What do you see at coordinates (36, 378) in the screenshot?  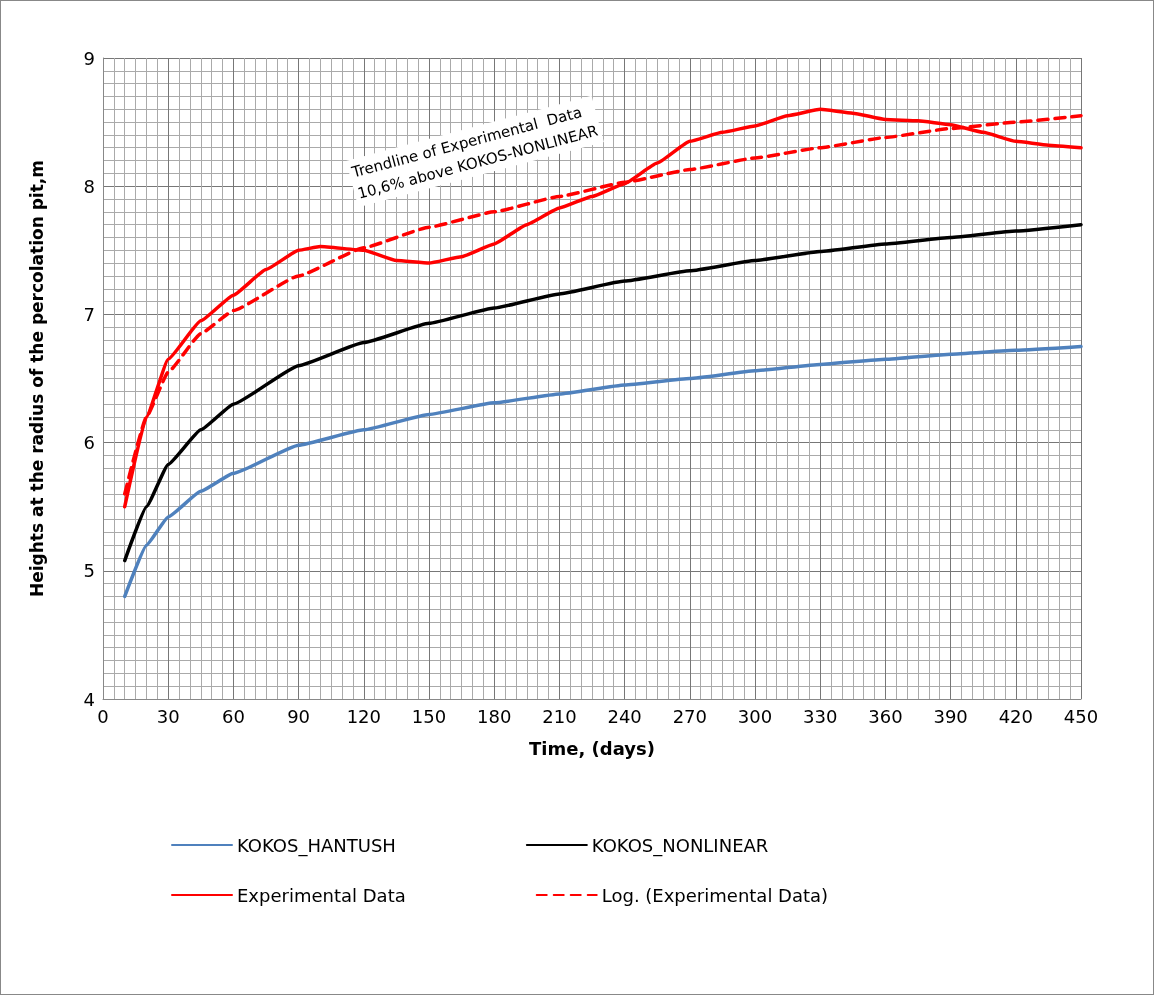 I see `y-axis-title: Heights at the radius of the percolation pit,m` at bounding box center [36, 378].